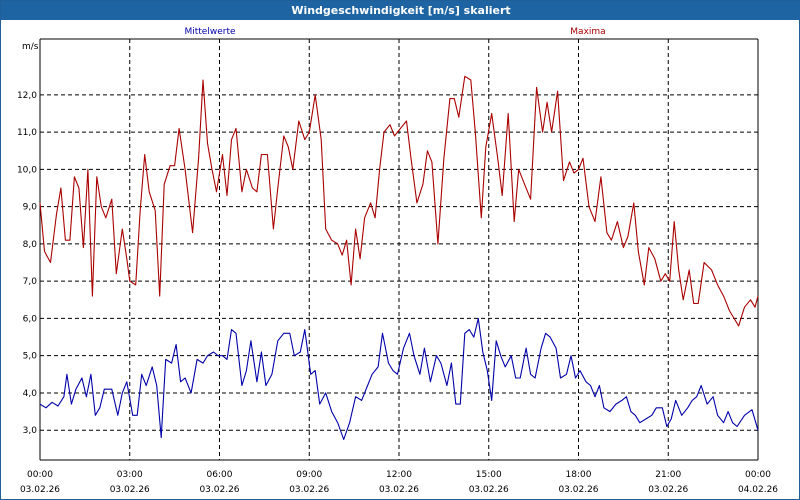 This screenshot has width=800, height=500. I want to click on x-tick-time: 09:00, so click(309, 475).